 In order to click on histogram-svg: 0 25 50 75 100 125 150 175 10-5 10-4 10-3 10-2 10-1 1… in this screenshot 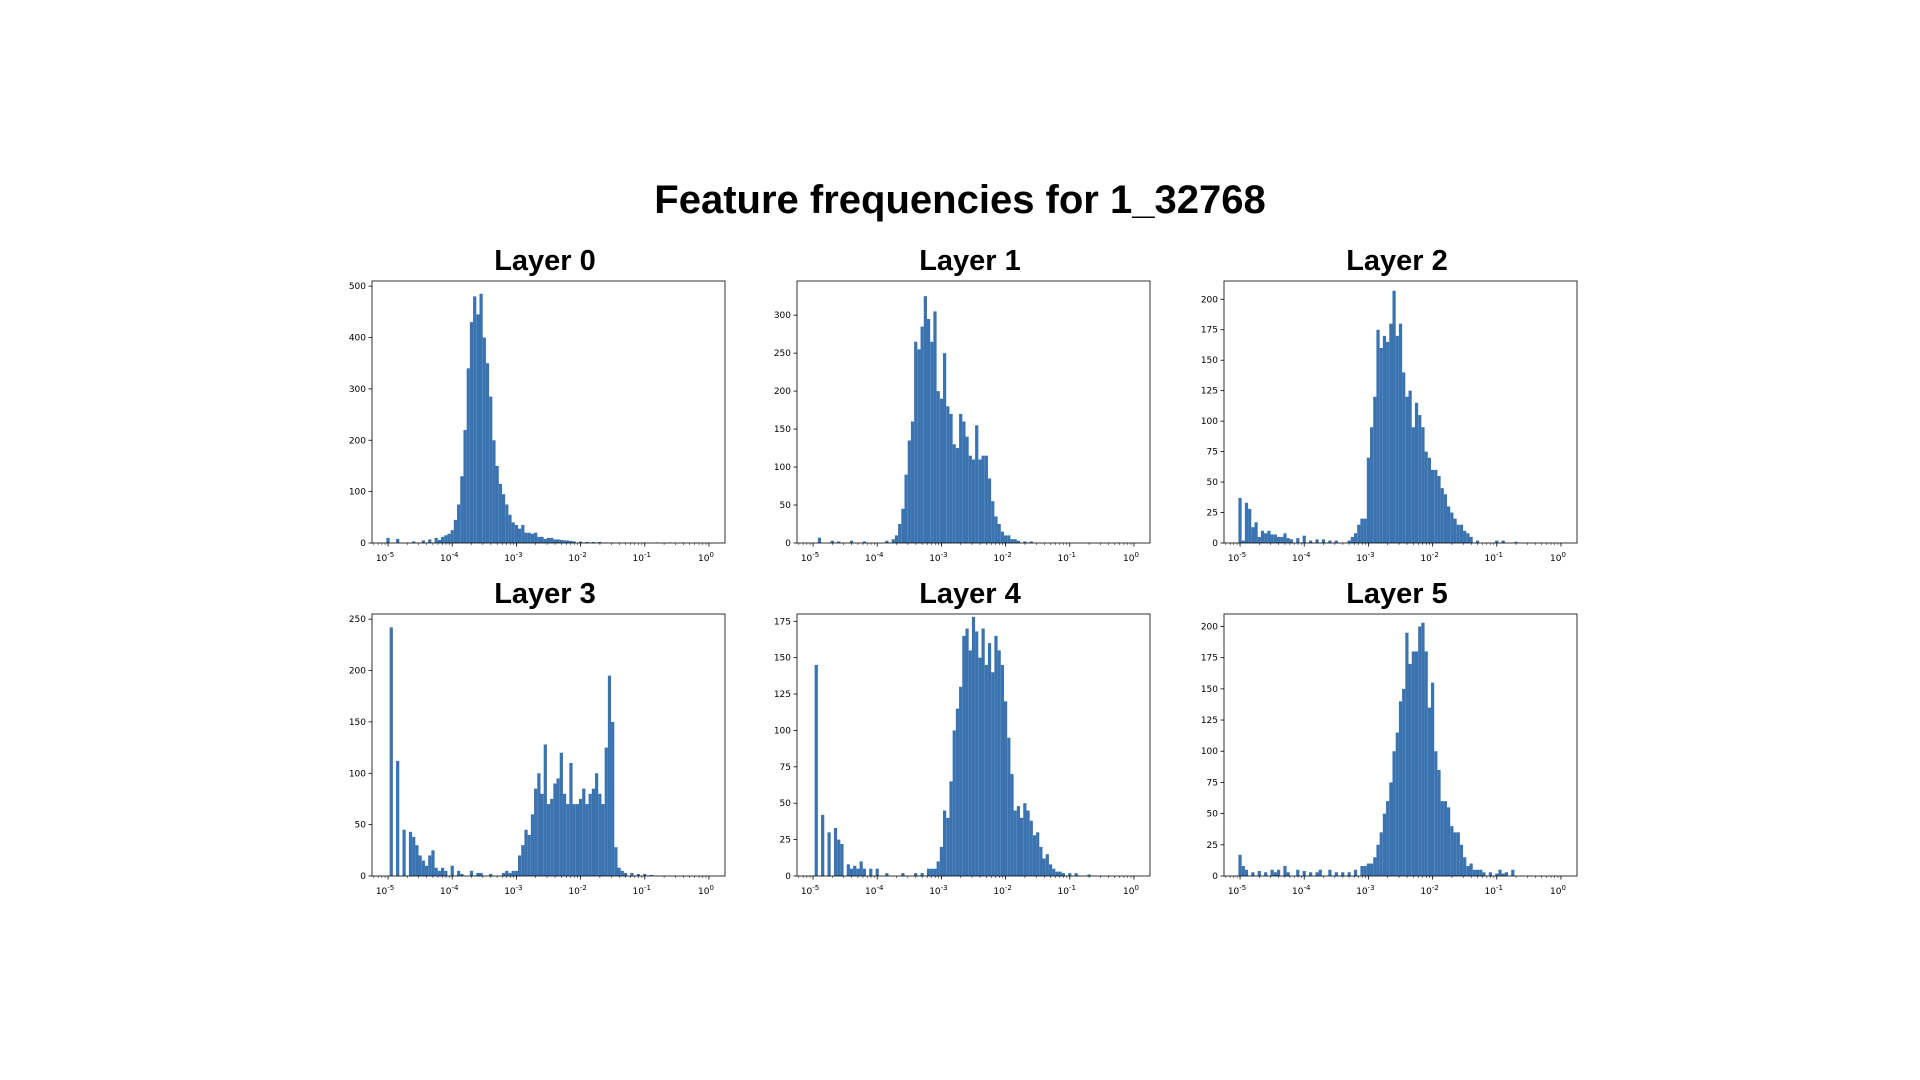, I will do `click(962, 755)`.